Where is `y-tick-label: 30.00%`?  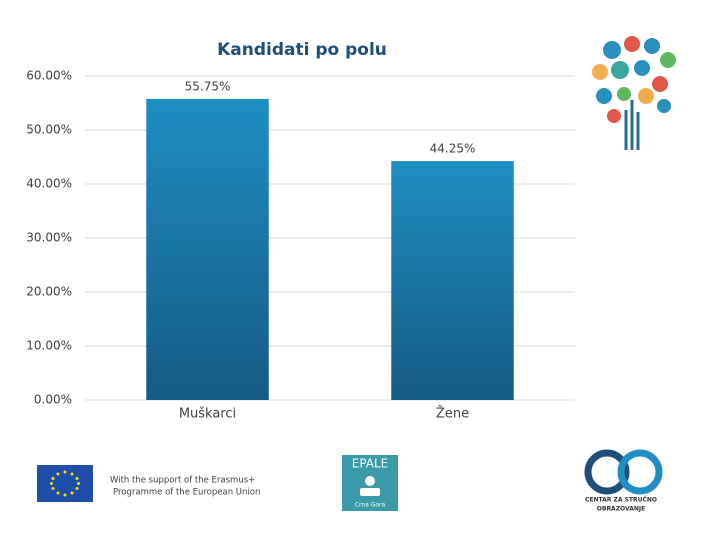 y-tick-label: 30.00% is located at coordinates (49, 238).